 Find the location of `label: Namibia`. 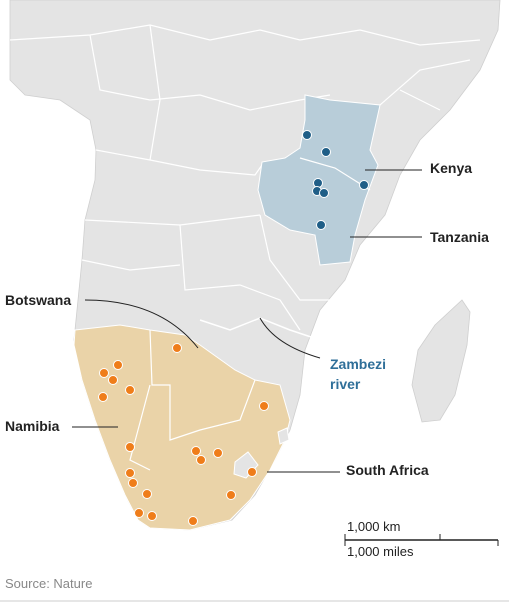

label: Namibia is located at coordinates (32, 426).